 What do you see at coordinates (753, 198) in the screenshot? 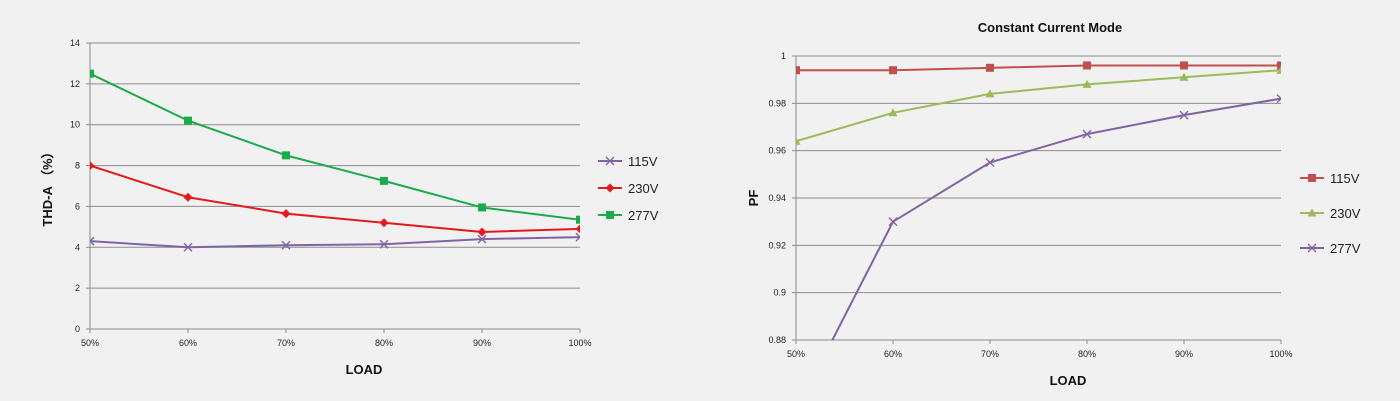
I see `y-axis-title: PF` at bounding box center [753, 198].